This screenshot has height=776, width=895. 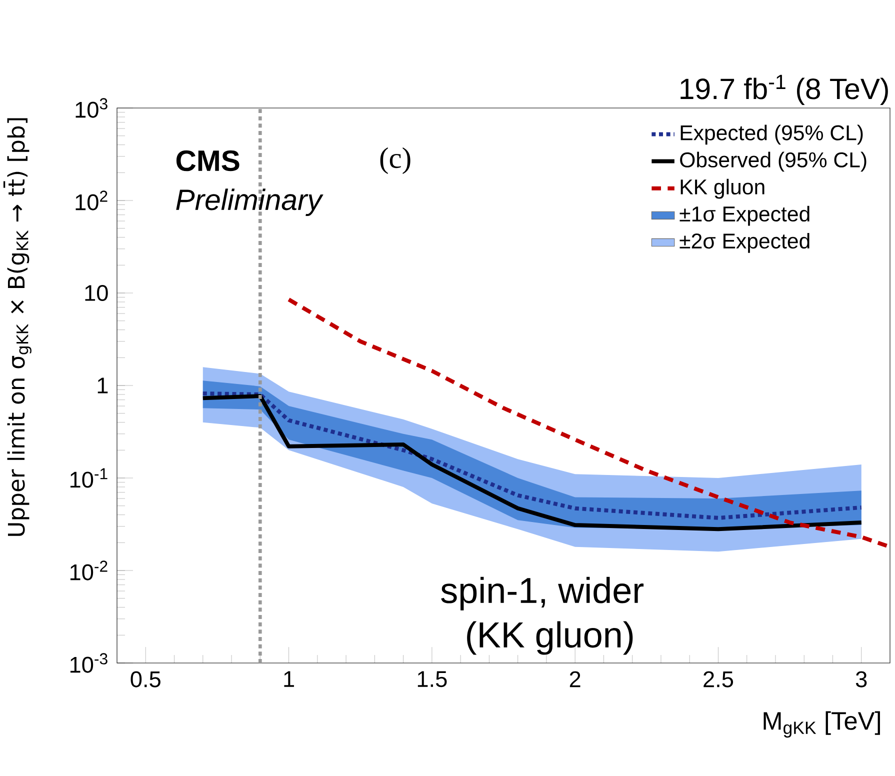 What do you see at coordinates (432, 679) in the screenshot?
I see `x-tick-label: 1.5` at bounding box center [432, 679].